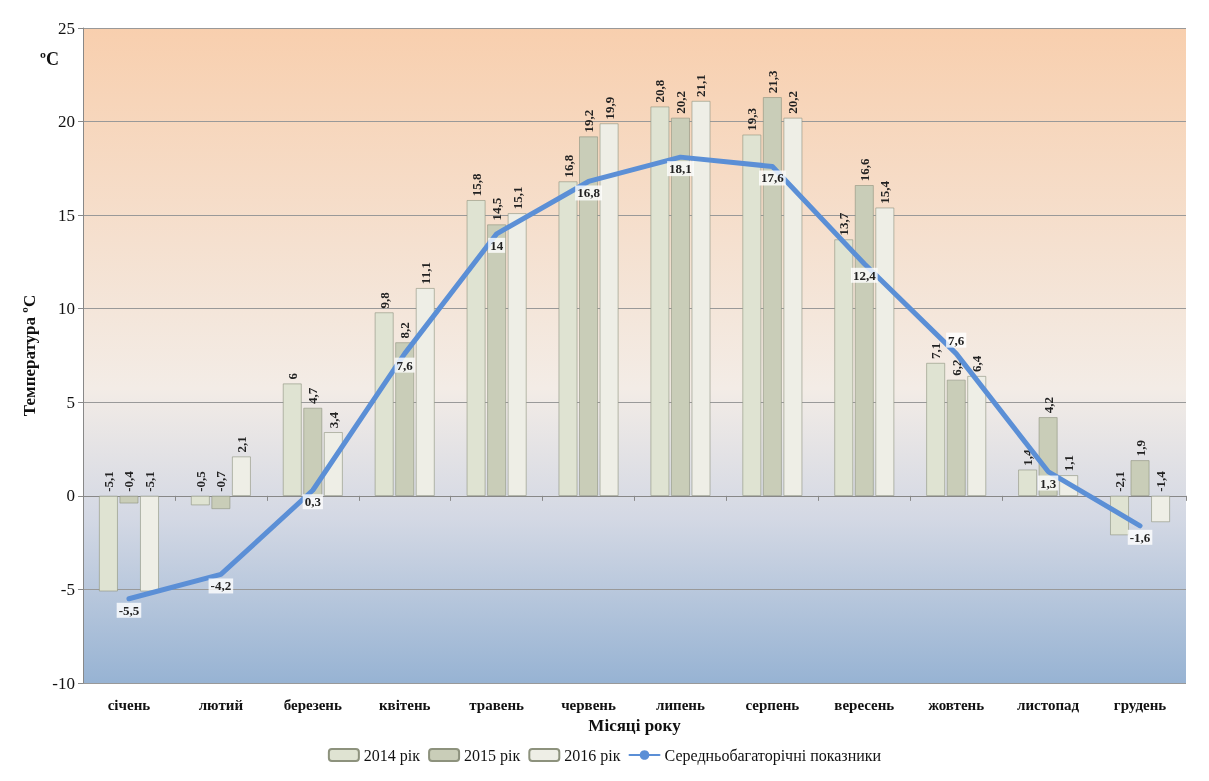  What do you see at coordinates (635, 725) in the screenshot?
I see `x-axis-title: Місяці року` at bounding box center [635, 725].